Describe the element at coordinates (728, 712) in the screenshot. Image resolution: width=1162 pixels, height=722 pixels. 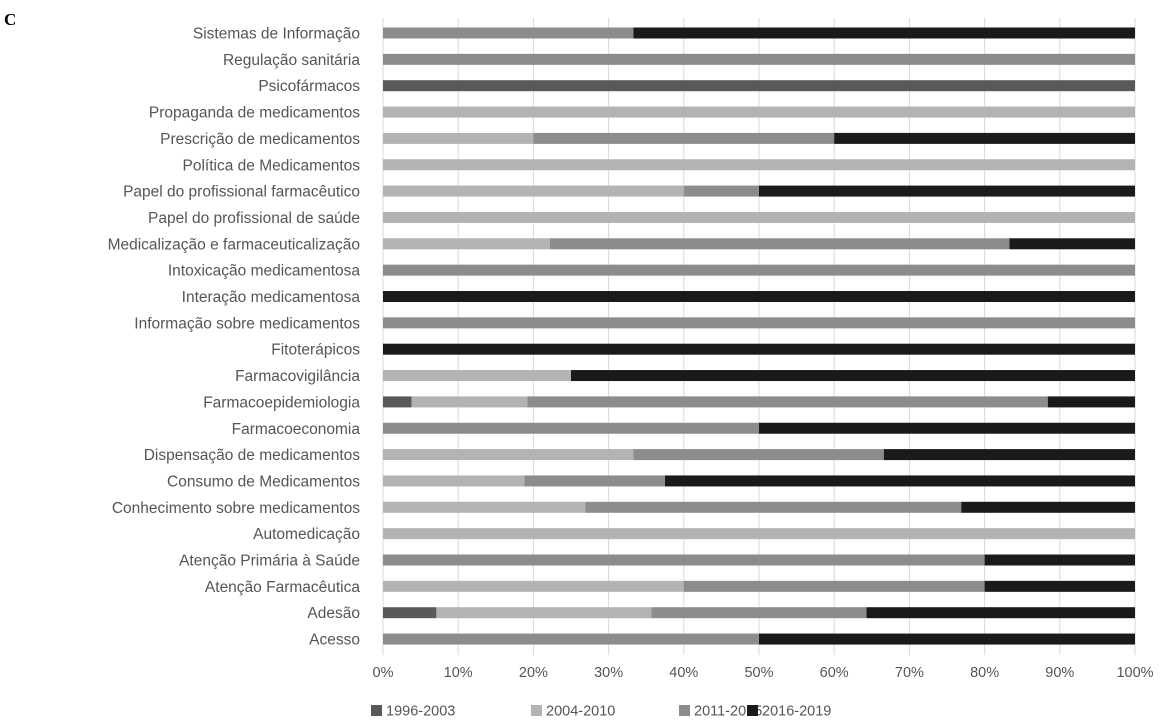
I see `legend-label: 2011-2015` at that location.